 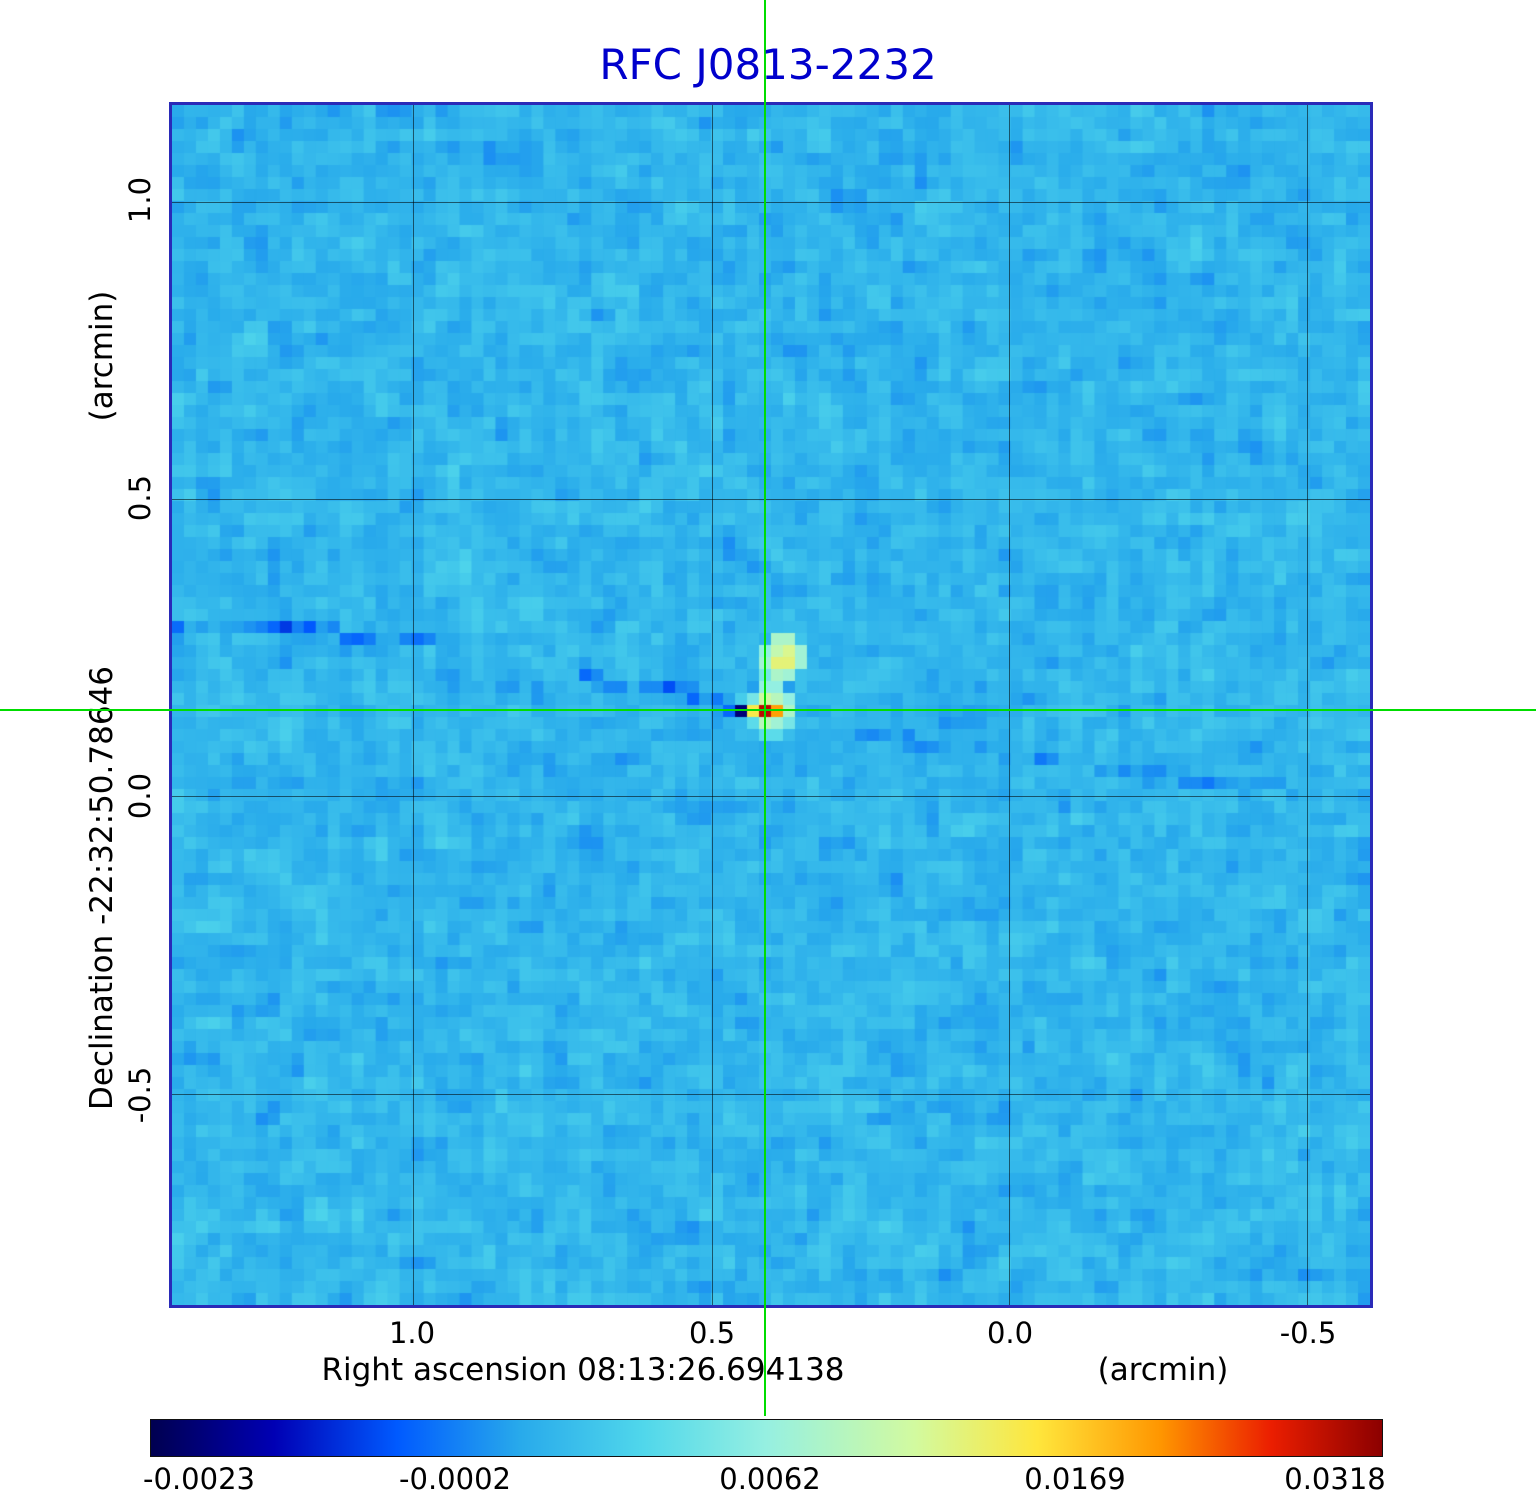 I want to click on y-tick-label-1: 0.5, so click(x=140, y=498).